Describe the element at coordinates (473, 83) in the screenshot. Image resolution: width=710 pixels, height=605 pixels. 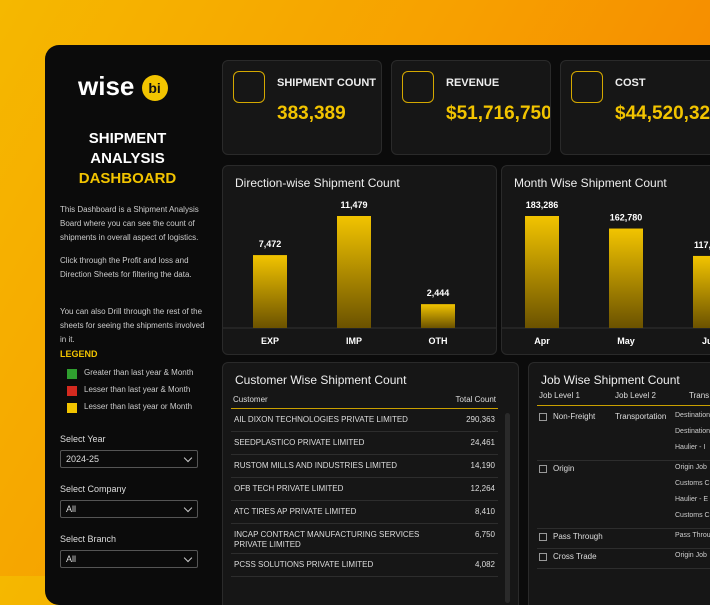
I see `kpi-label: REVENUE` at that location.